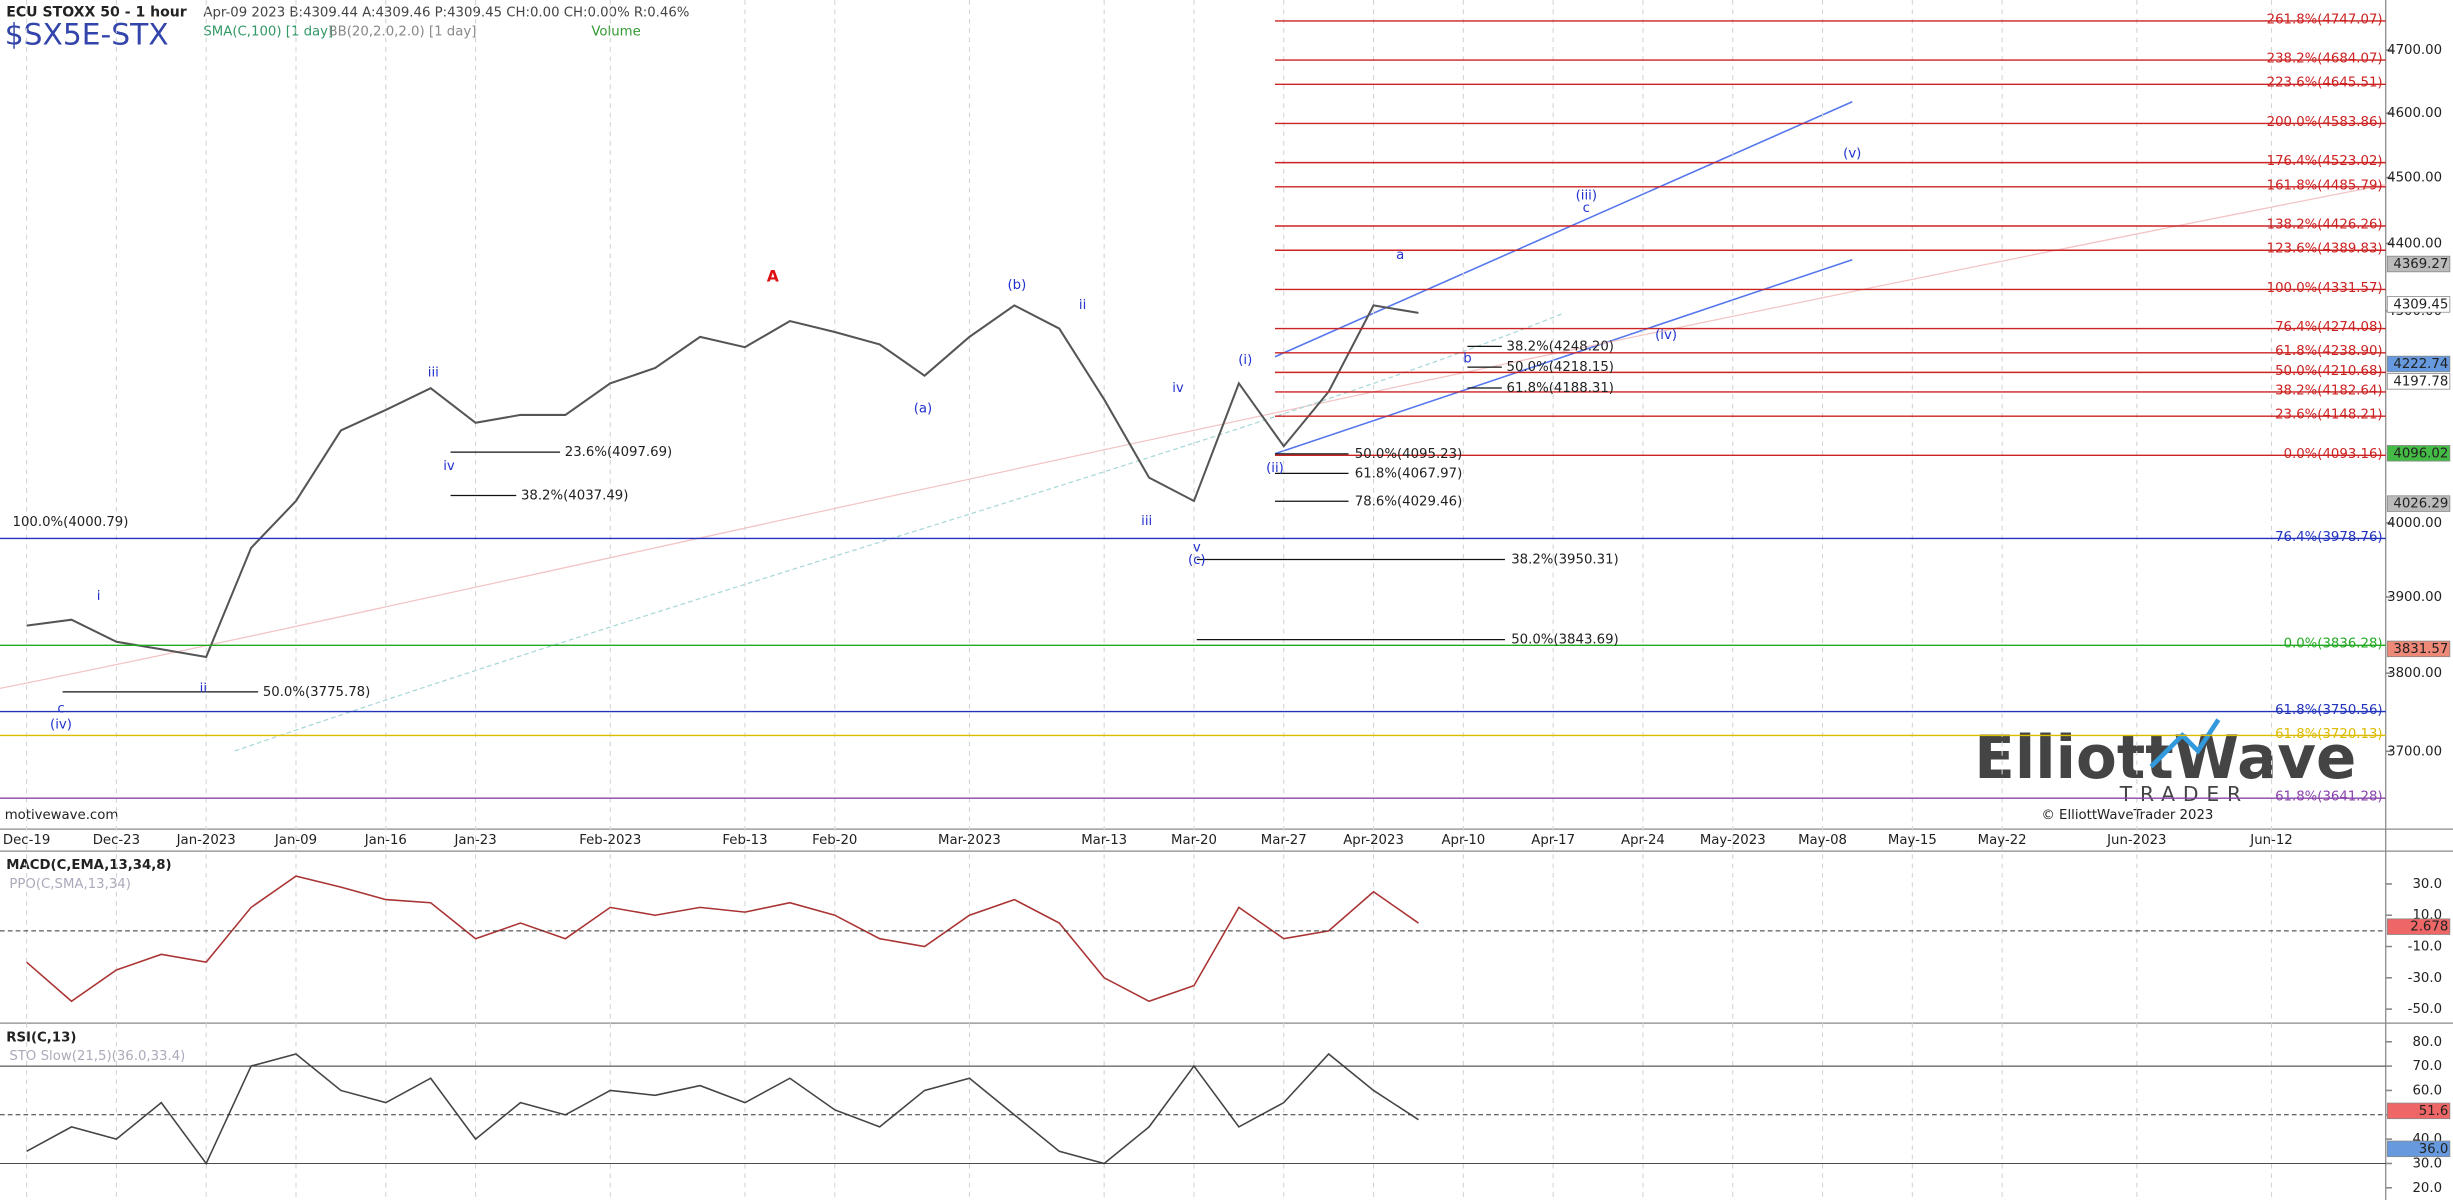  I want to click on x-tick-label: Apr-10, so click(1463, 840).